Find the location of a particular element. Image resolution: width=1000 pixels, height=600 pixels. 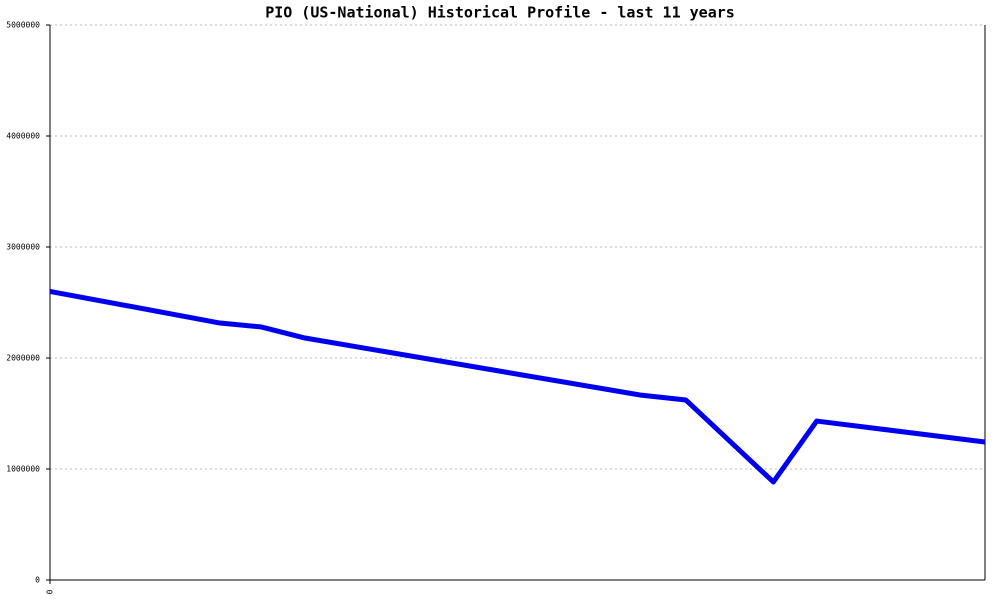

y-tick-label: 2000000 is located at coordinates (23, 358).